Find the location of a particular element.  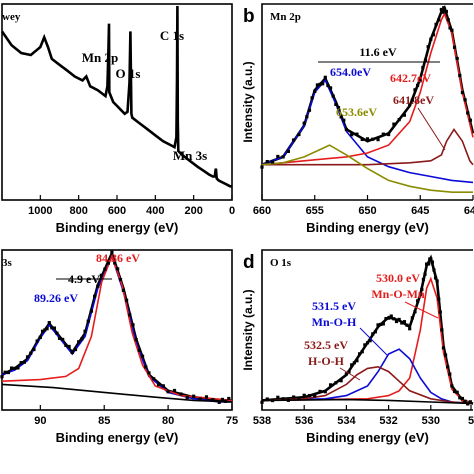

panel-d-x-tick-label: 536 is located at coordinates (304, 421).